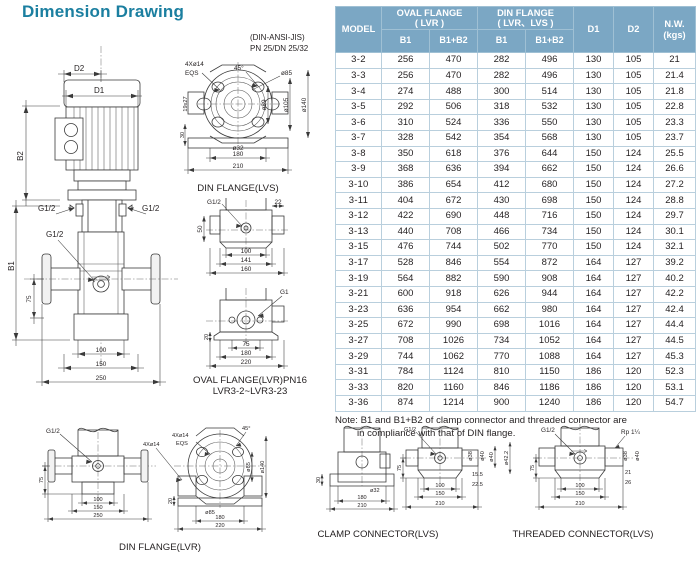  What do you see at coordinates (200, 229) in the screenshot?
I see `label-50: 50` at bounding box center [200, 229].